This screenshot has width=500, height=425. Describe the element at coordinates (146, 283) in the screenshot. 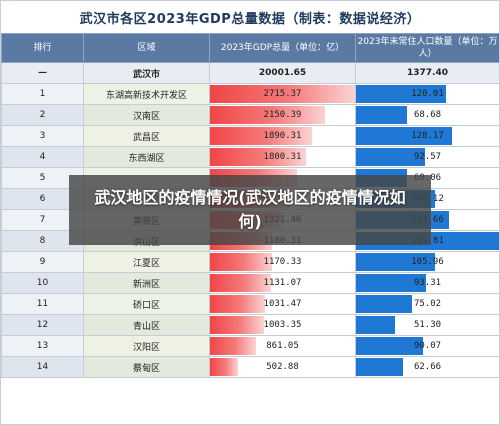

I see `district-cell: 新洲区` at that location.